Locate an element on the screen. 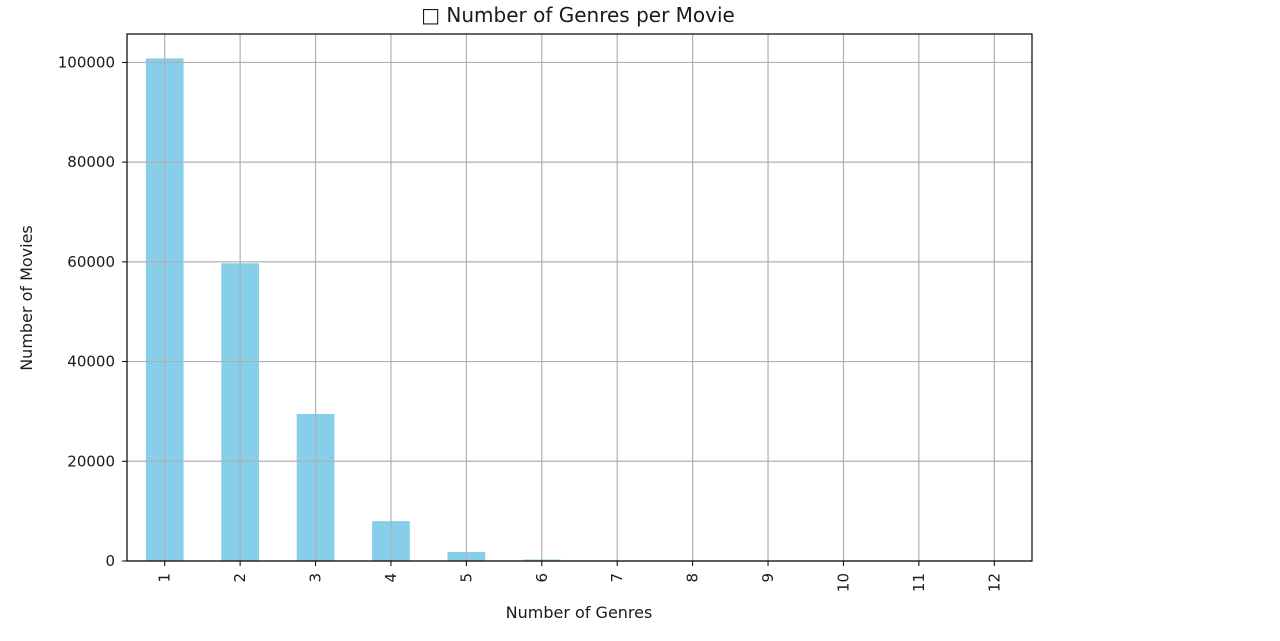  x-tick-label: 1 is located at coordinates (165, 578).